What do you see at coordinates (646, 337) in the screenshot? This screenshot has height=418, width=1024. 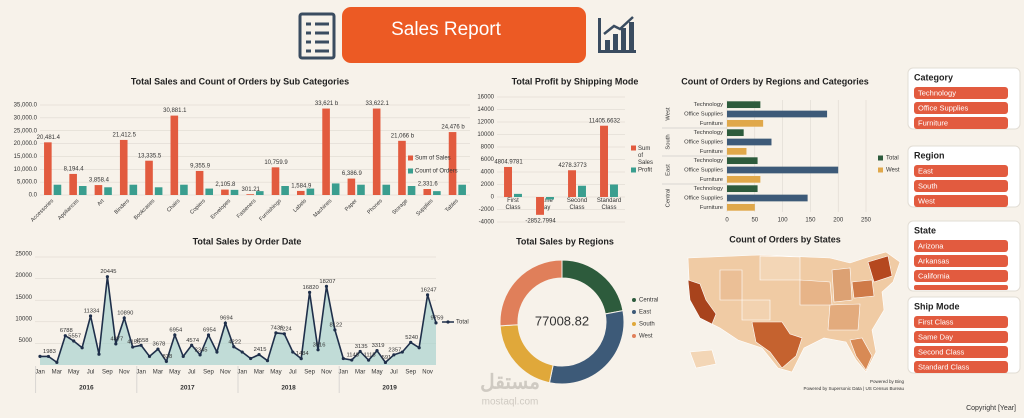 I see `legend-label: West` at bounding box center [646, 337].